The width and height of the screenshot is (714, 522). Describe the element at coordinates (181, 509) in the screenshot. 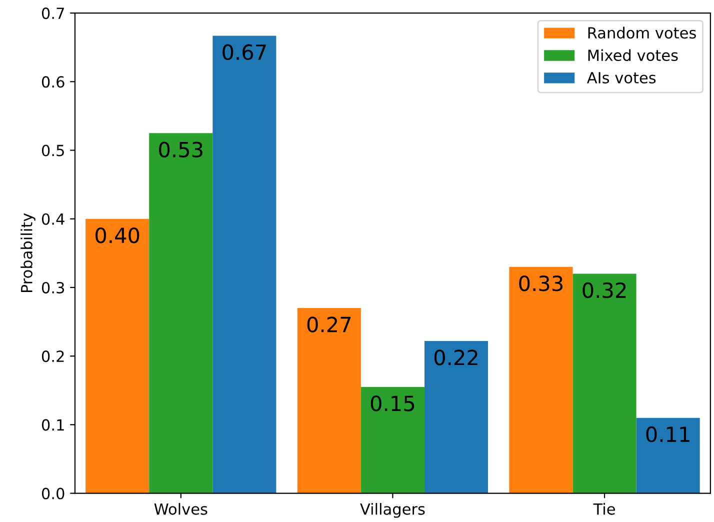

I see `x-tick-label: Wolves` at that location.